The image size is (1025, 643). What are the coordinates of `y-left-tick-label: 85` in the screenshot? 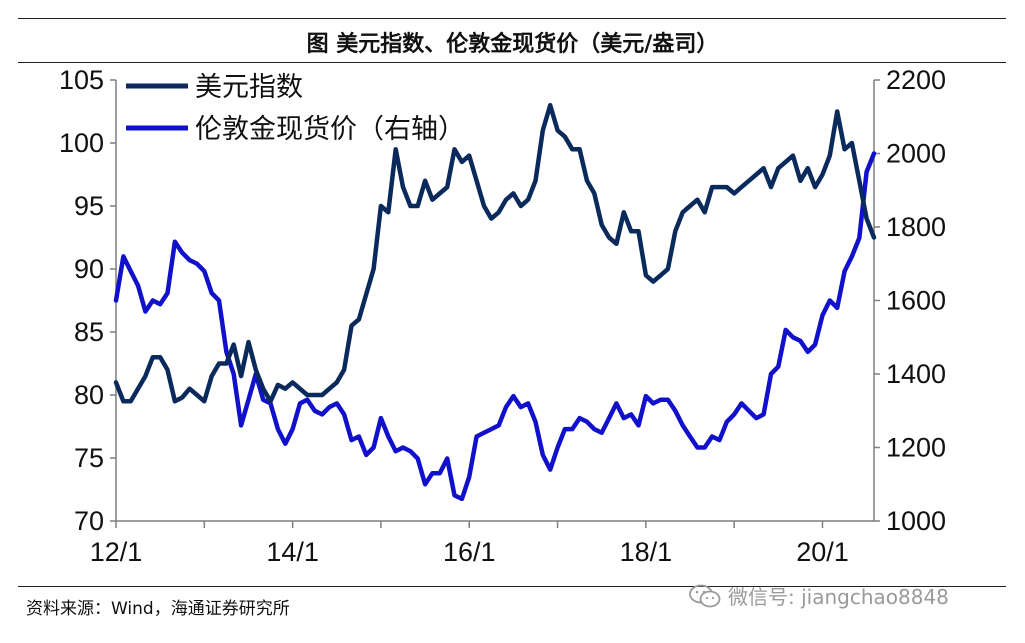 It's located at (89, 332).